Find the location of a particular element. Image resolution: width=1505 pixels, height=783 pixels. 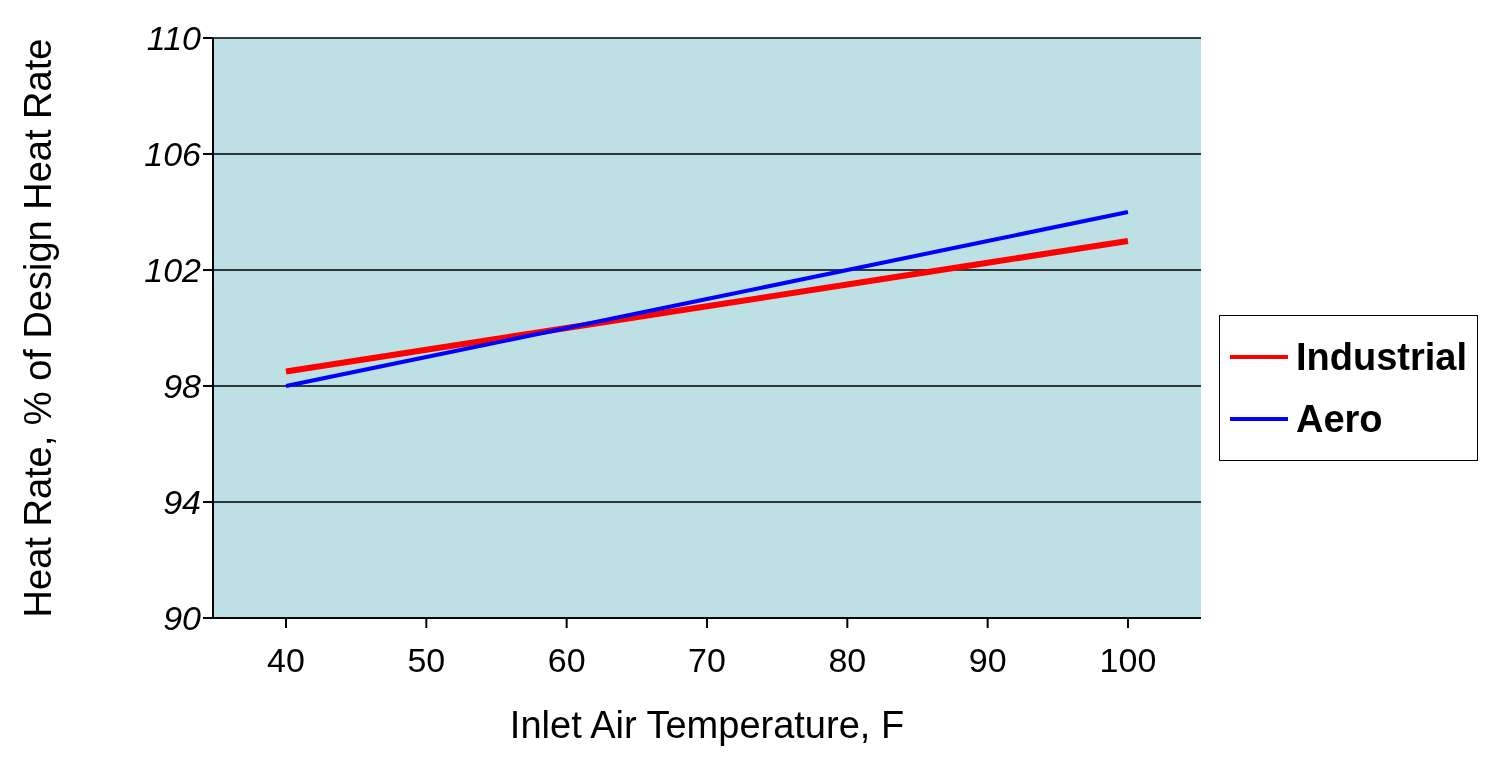

x-tick-label: 100 is located at coordinates (1128, 660).